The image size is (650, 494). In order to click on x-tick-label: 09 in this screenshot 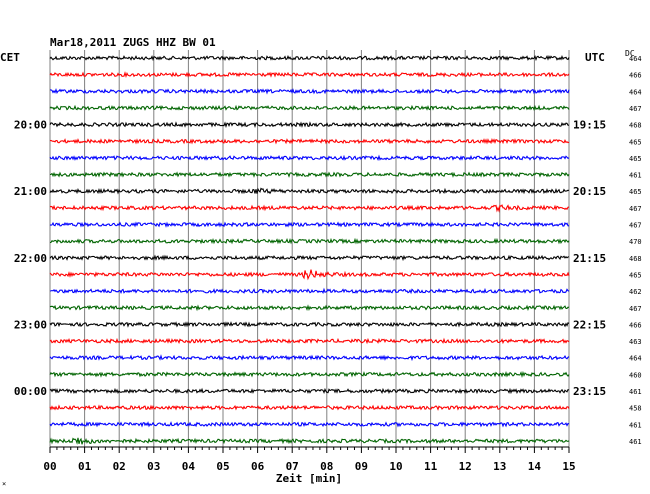, I will do `click(361, 466)`.